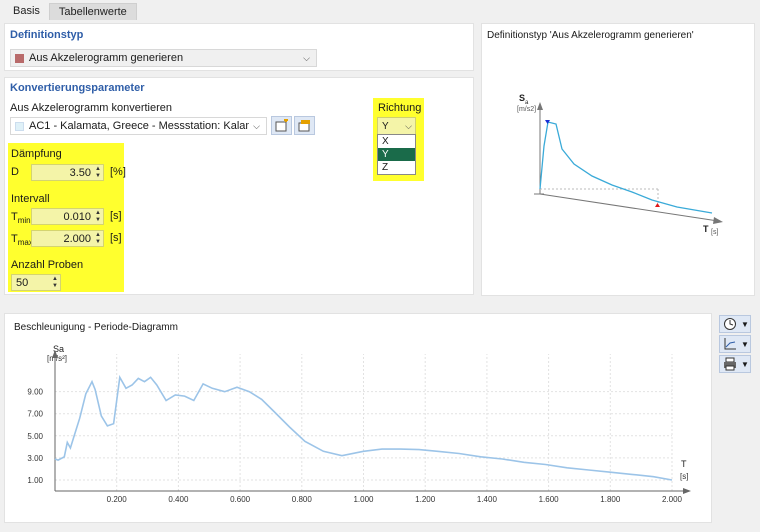 The width and height of the screenshot is (760, 532). I want to click on tab-tabellenwerte: Tabellenwerte, so click(92, 11).